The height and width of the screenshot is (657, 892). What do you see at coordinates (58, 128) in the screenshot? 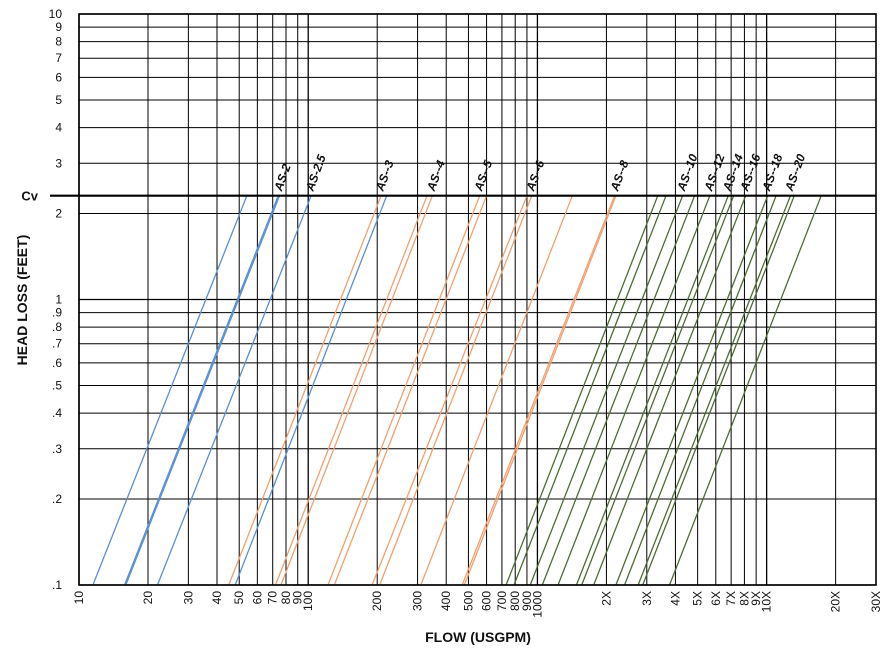
I see `y-tick-label: 4` at bounding box center [58, 128].